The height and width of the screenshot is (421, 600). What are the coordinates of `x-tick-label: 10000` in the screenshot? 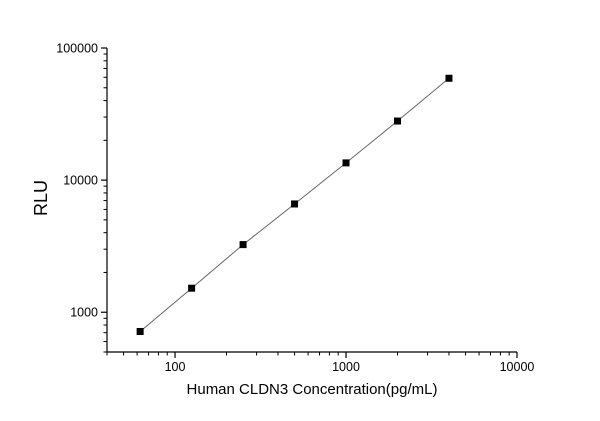 It's located at (517, 367).